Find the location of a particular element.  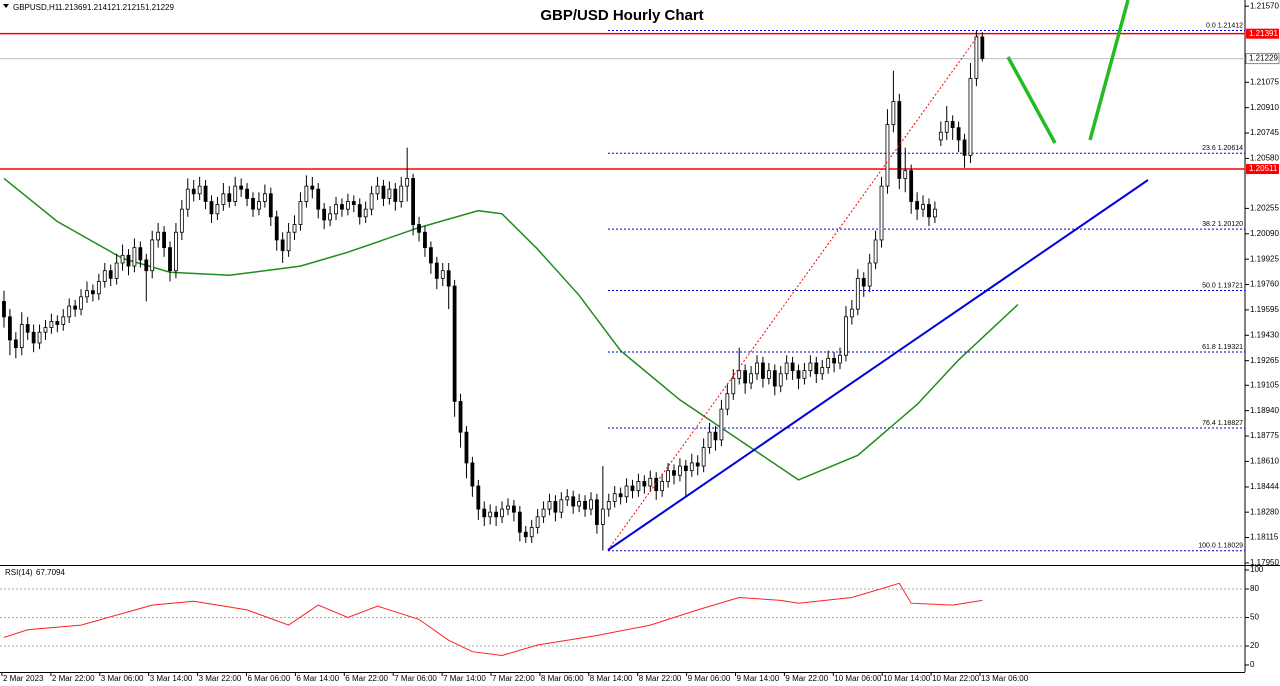

x-tick-label: 3 Mar 14:00 is located at coordinates (171, 678).